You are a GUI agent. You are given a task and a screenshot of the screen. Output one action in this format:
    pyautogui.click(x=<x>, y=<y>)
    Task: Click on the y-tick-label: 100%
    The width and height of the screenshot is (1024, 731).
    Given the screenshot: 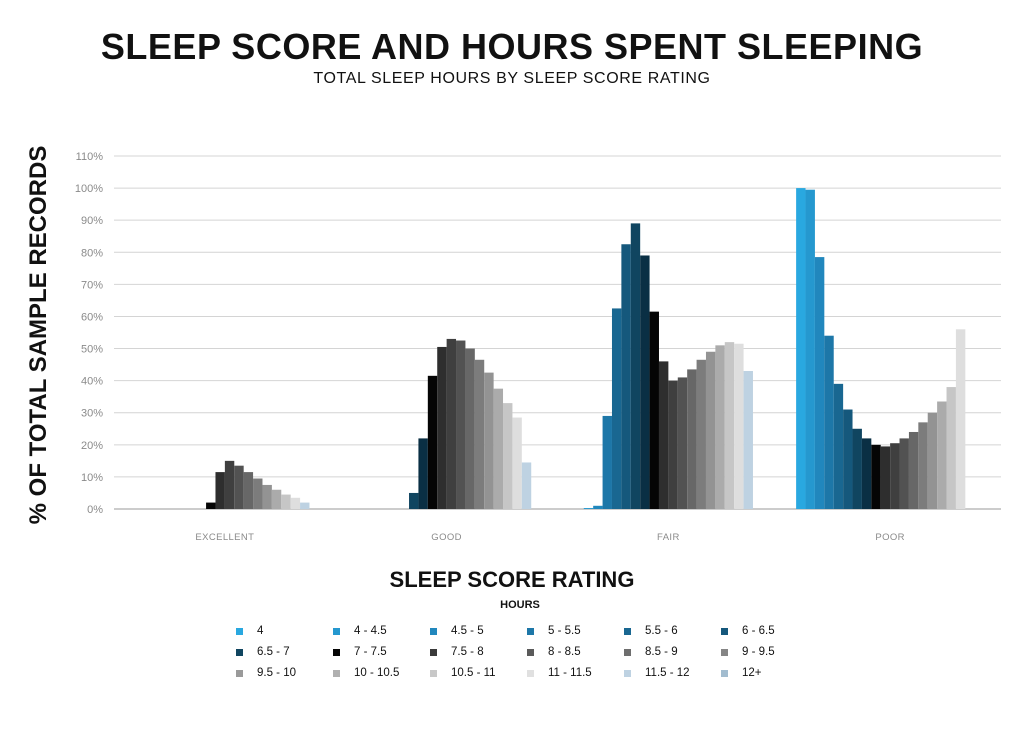 What is the action you would take?
    pyautogui.click(x=89, y=189)
    